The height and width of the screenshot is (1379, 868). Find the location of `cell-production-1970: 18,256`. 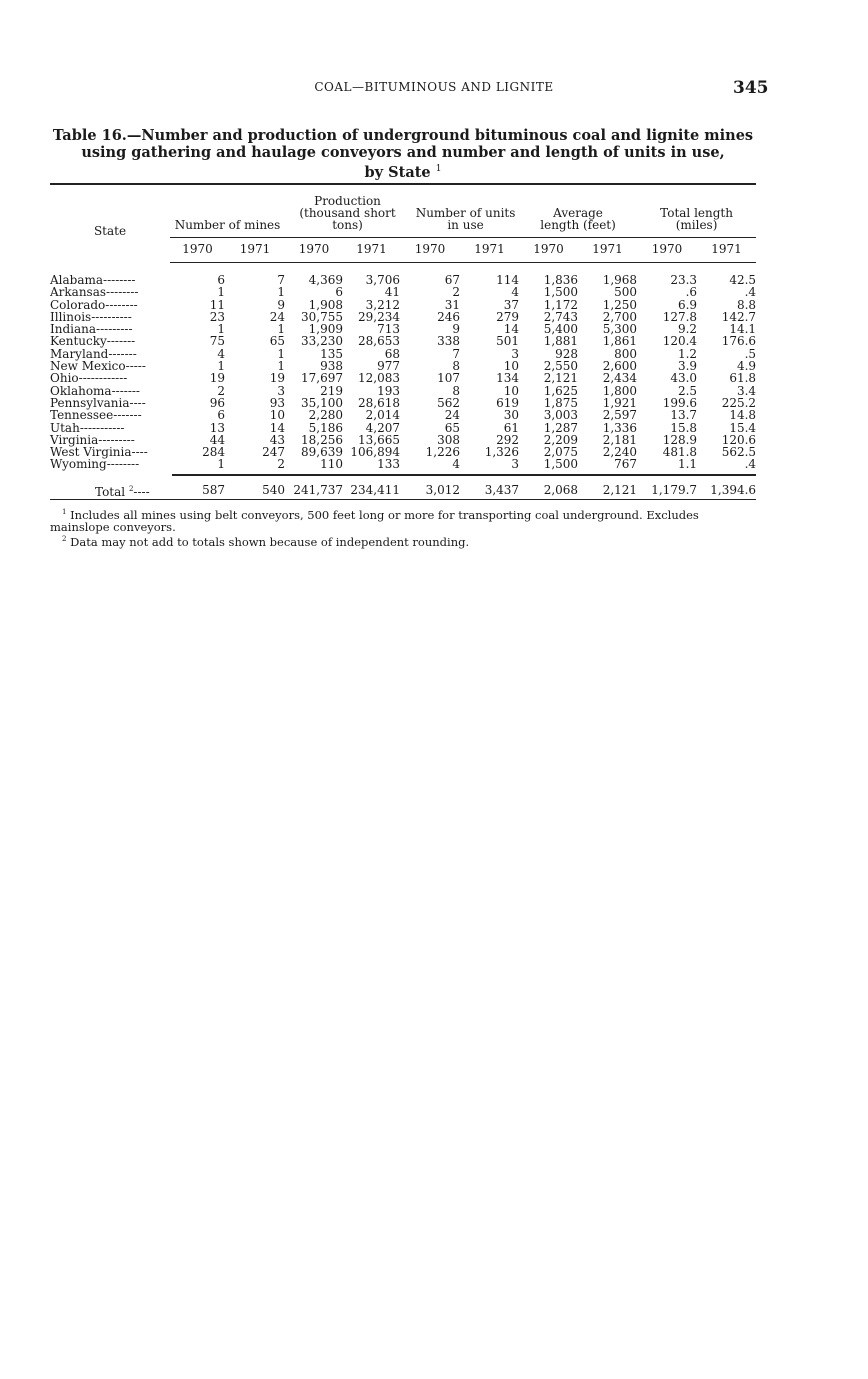

cell-production-1970: 18,256 is located at coordinates (322, 439).